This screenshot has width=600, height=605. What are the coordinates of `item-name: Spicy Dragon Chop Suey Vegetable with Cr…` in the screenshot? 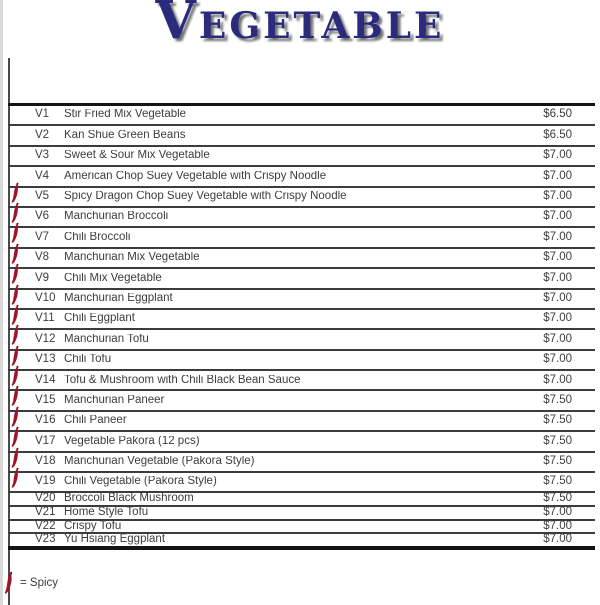 It's located at (205, 196).